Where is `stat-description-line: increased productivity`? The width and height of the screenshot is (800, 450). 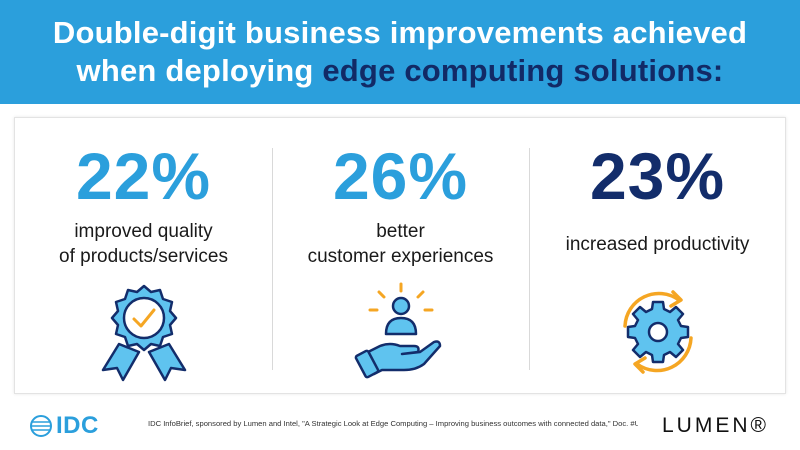 stat-description-line: increased productivity is located at coordinates (657, 244).